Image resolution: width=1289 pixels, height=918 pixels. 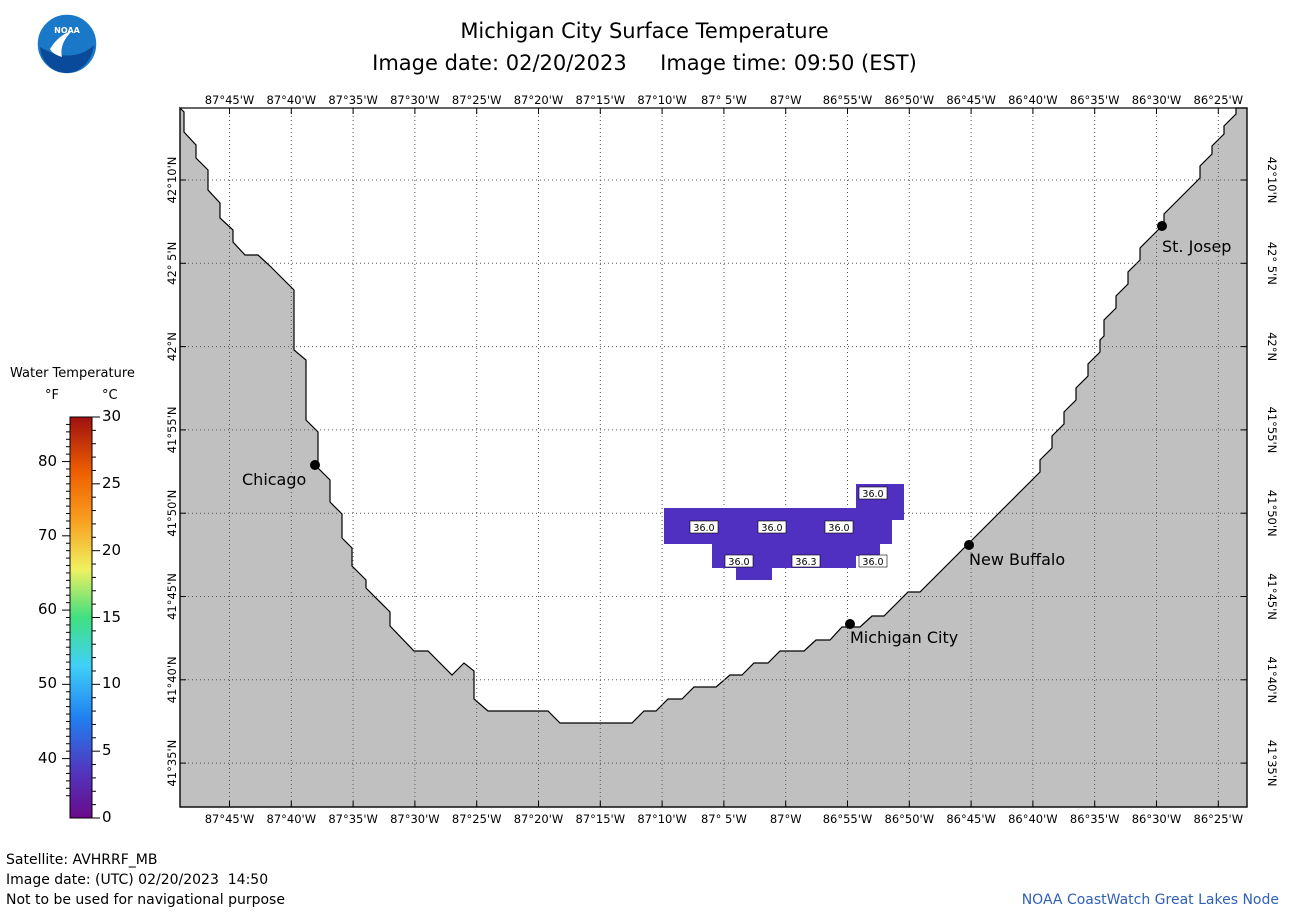 I want to click on legend-c-label: 5, so click(x=107, y=750).